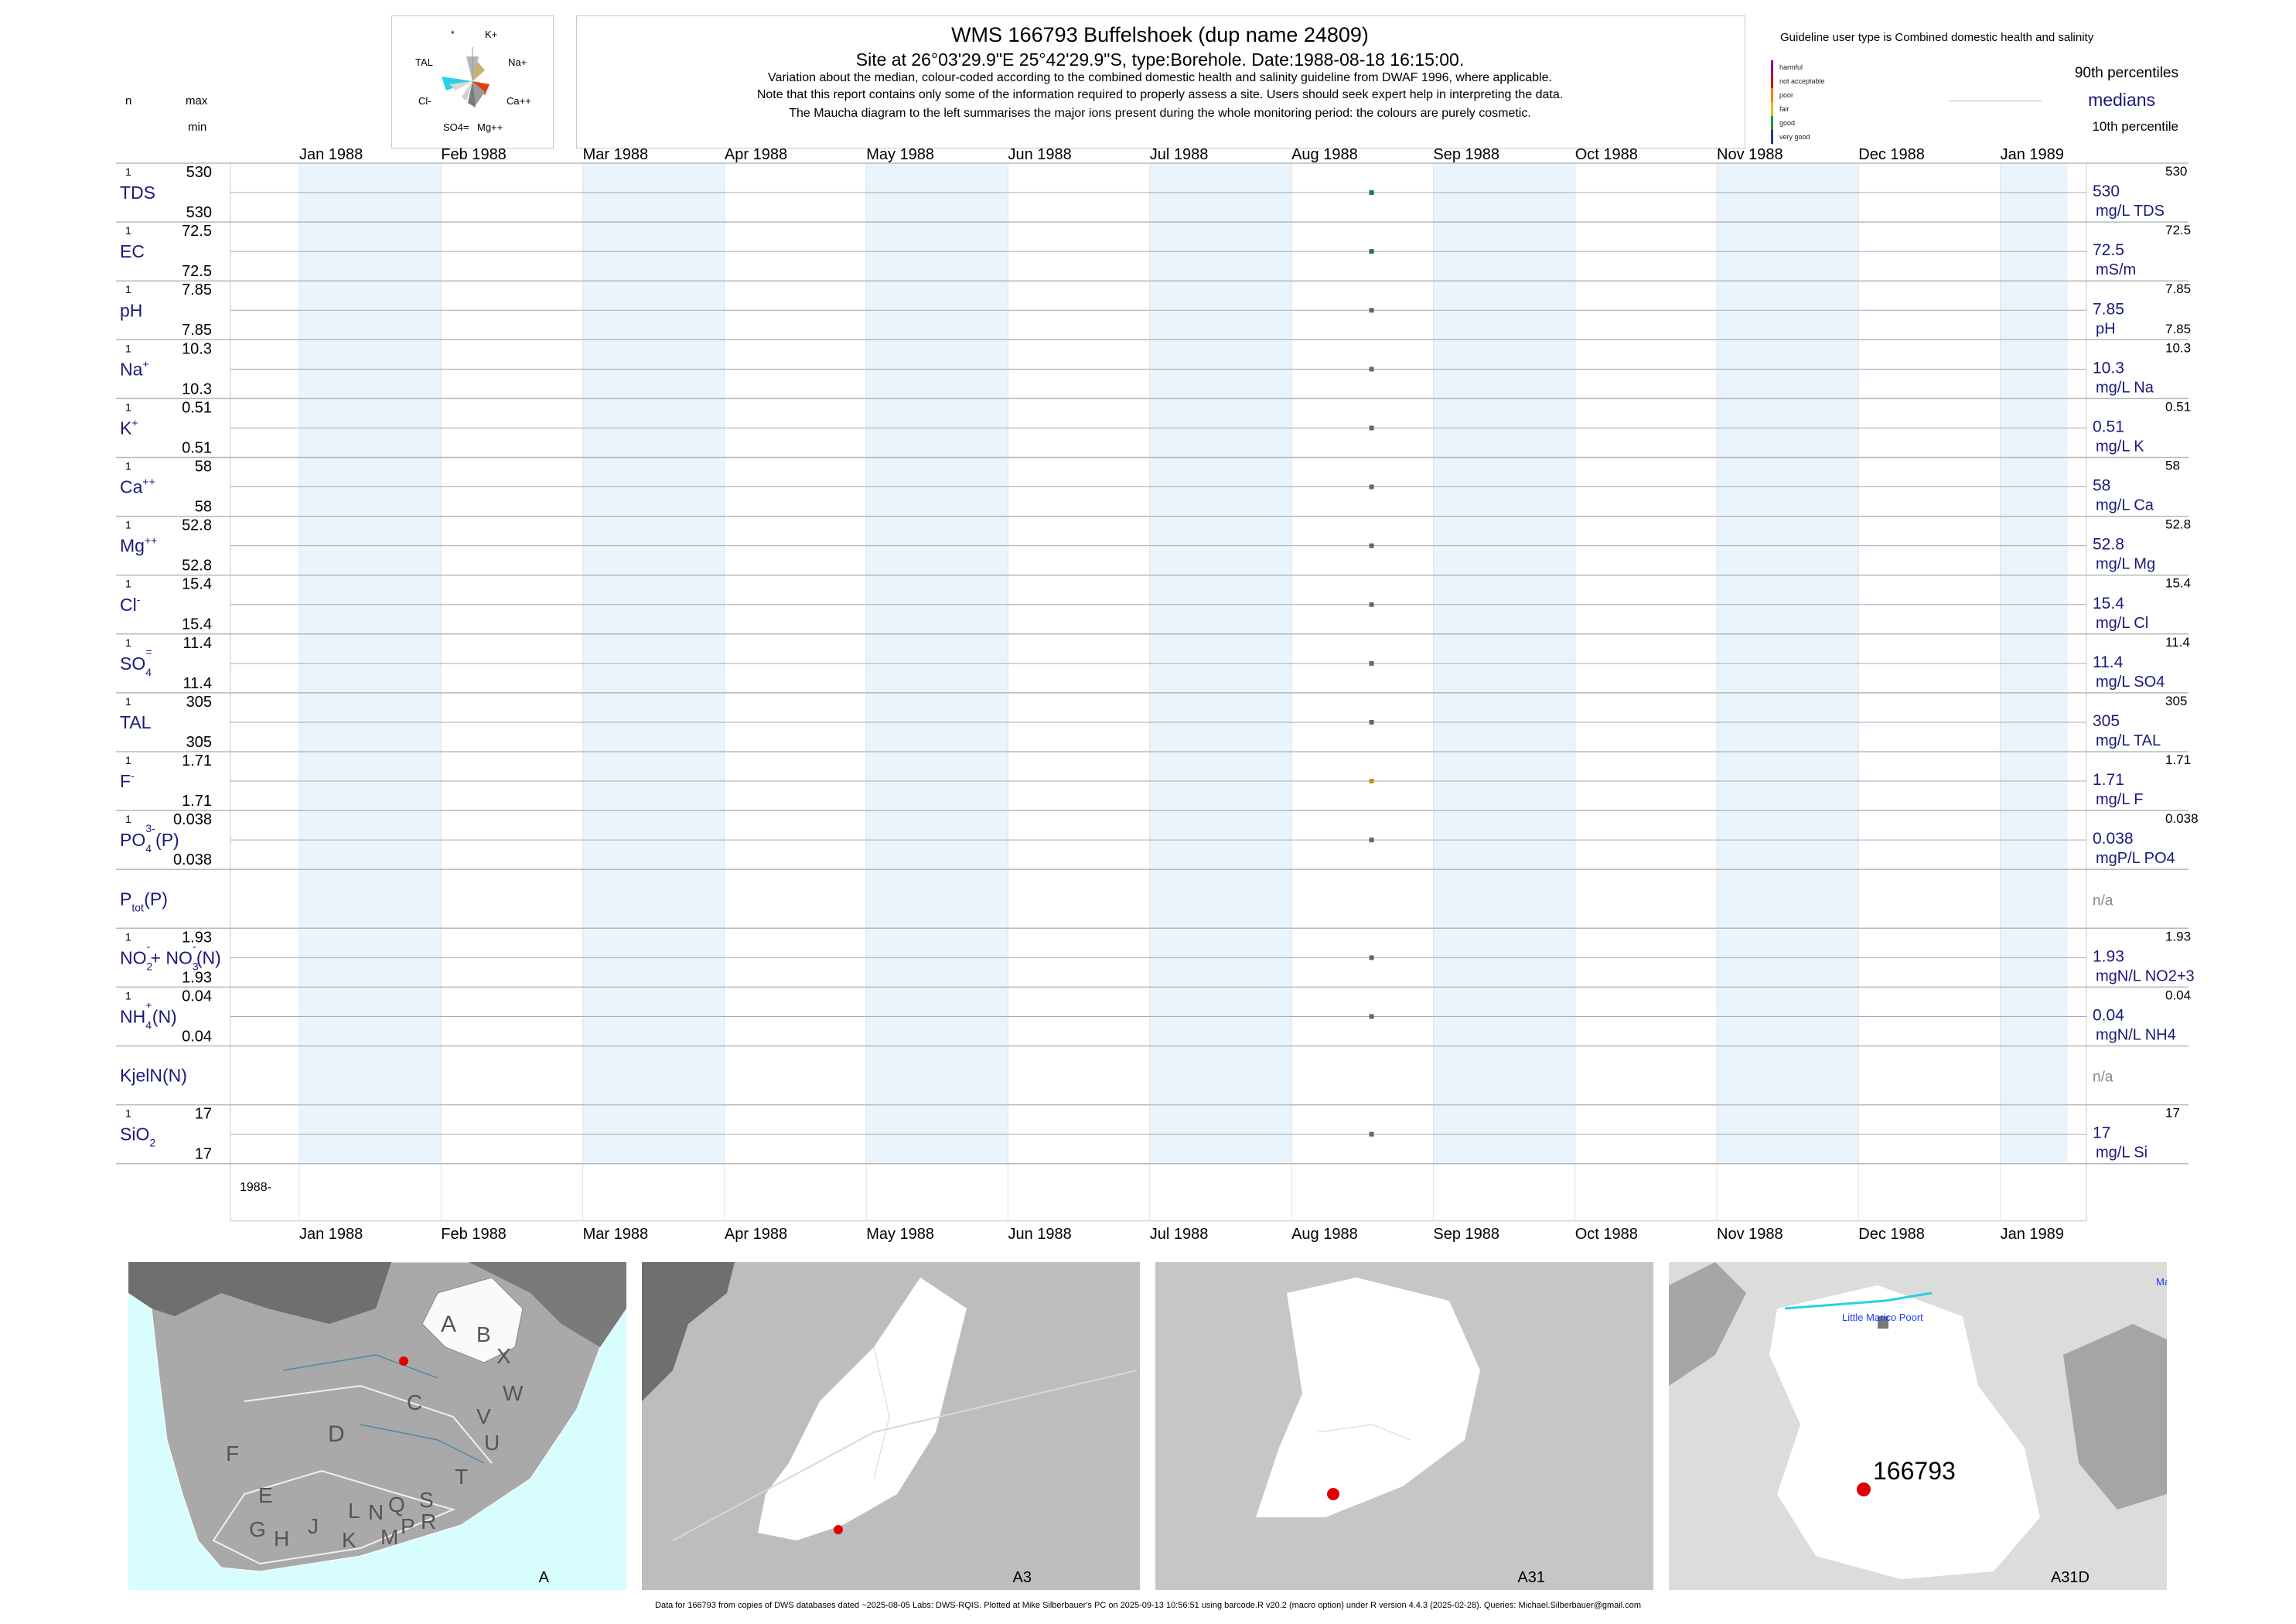 Image resolution: width=2296 pixels, height=1624 pixels. What do you see at coordinates (129, 427) in the screenshot?
I see `param-label: K+` at bounding box center [129, 427].